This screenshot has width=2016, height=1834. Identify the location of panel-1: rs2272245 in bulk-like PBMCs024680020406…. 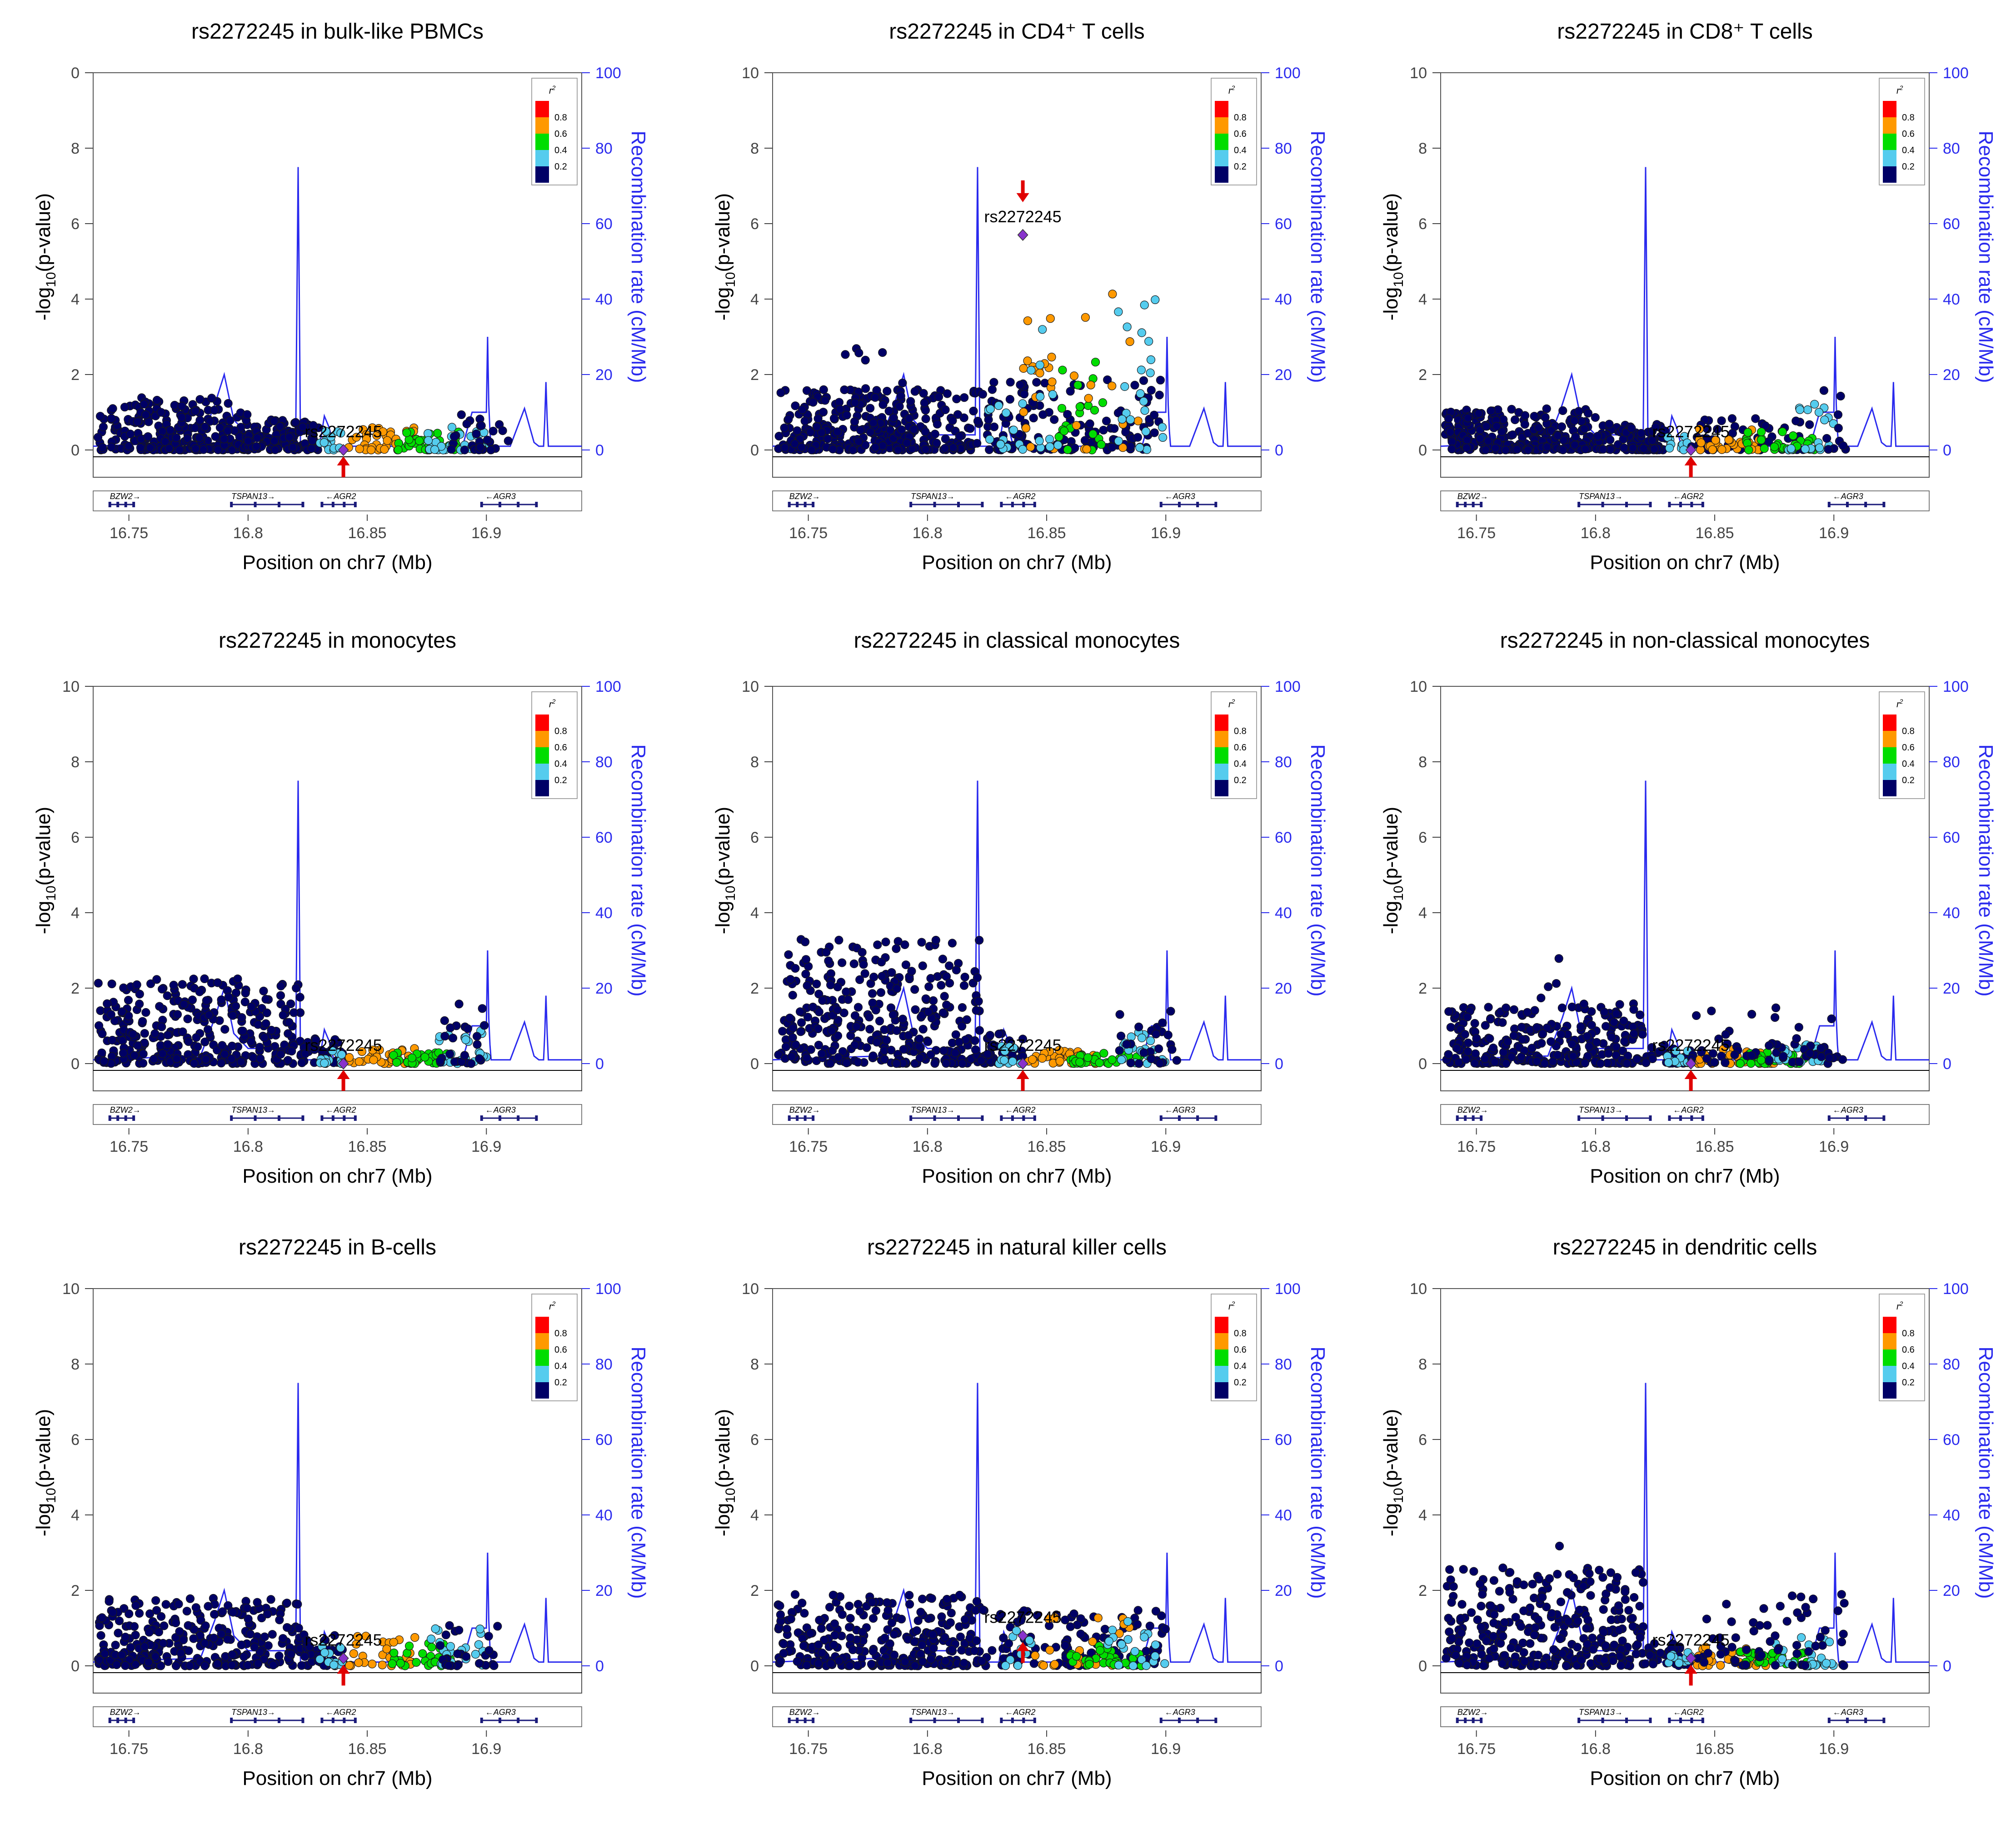
(341, 297).